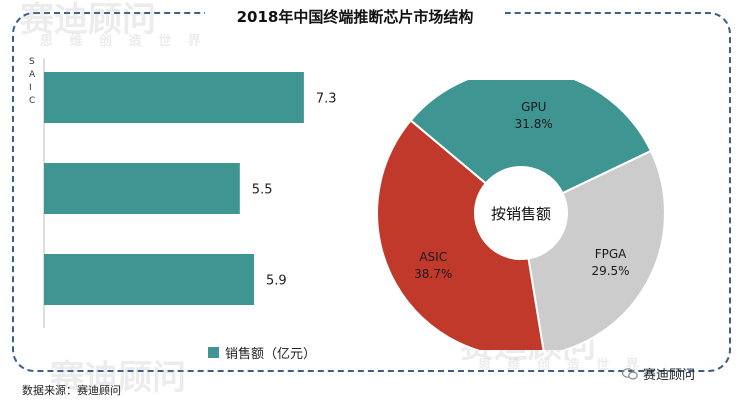  I want to click on donut-slice-fpga, so click(596, 249).